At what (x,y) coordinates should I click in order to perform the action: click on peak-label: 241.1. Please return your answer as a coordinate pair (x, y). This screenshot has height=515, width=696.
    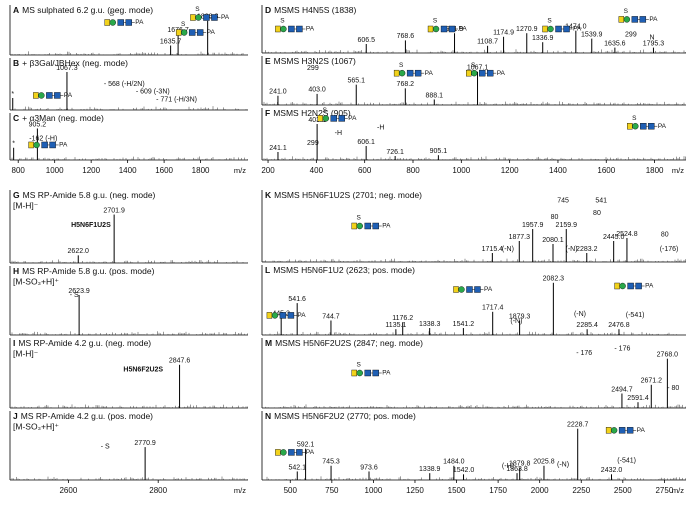
    Looking at the image, I should click on (278, 148).